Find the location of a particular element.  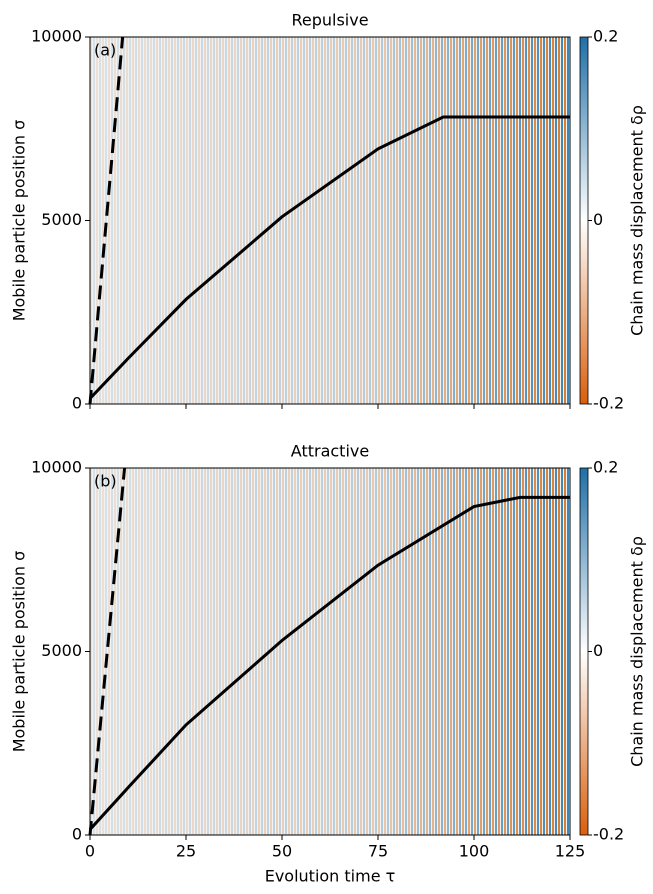

x-tick-label: 100 is located at coordinates (474, 851).